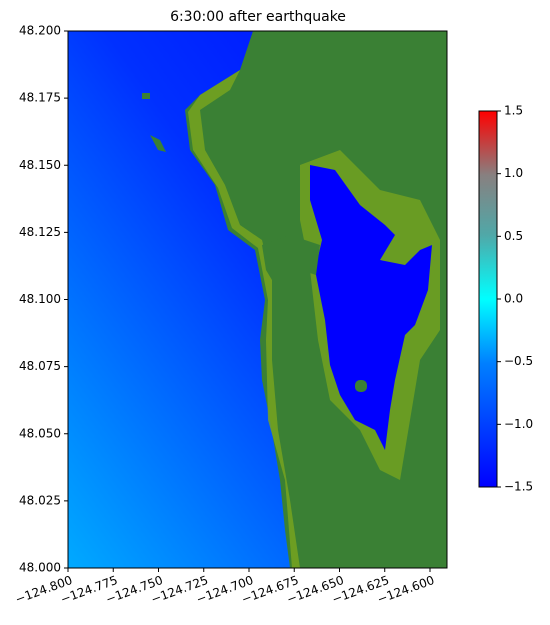 This screenshot has width=550, height=625. What do you see at coordinates (40, 366) in the screenshot?
I see `y-tick-label: 48.075` at bounding box center [40, 366].